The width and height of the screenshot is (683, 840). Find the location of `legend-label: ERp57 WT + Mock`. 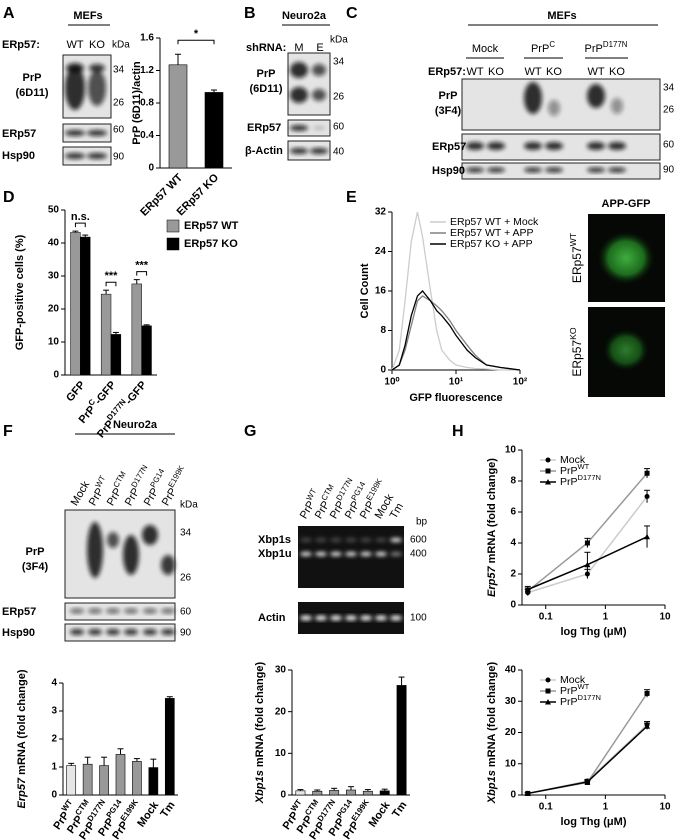

legend-label: ERp57 WT + Mock is located at coordinates (494, 222).